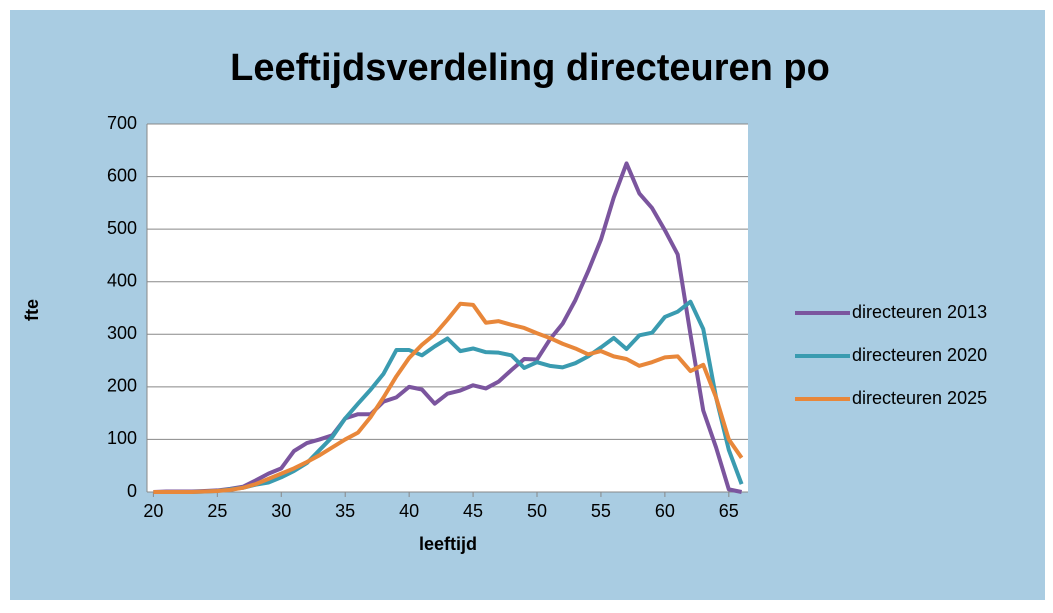 The image size is (1053, 613). What do you see at coordinates (601, 511) in the screenshot?
I see `x-tick-label: 55` at bounding box center [601, 511].